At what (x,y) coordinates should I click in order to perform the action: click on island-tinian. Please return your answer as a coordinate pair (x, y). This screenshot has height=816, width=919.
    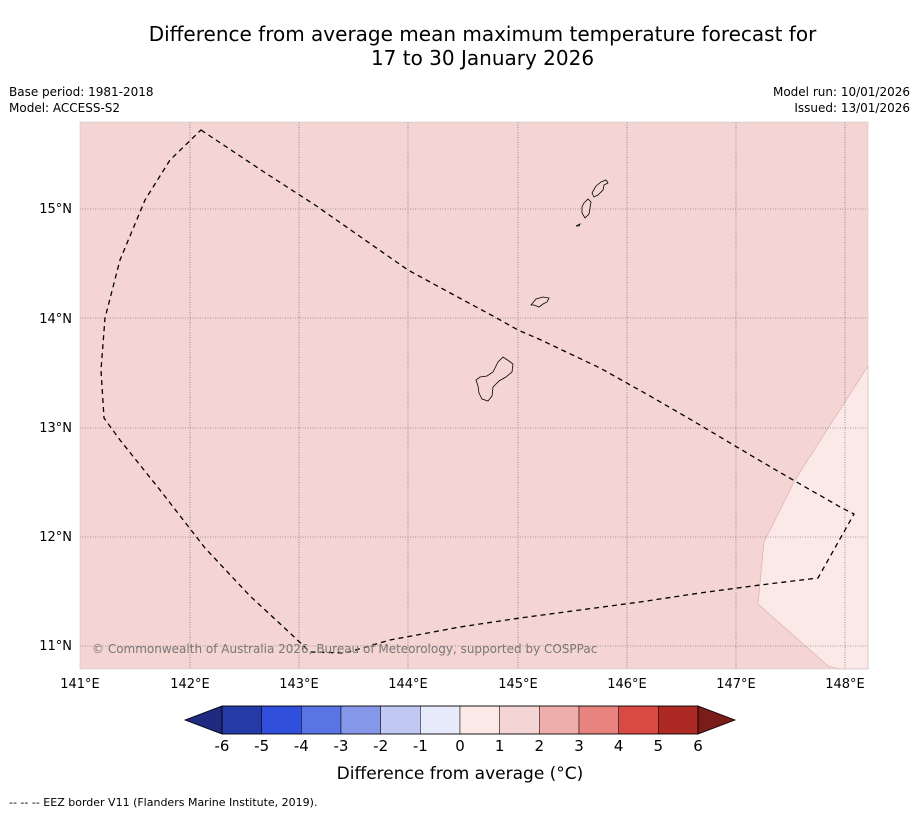
    Looking at the image, I should click on (586, 208).